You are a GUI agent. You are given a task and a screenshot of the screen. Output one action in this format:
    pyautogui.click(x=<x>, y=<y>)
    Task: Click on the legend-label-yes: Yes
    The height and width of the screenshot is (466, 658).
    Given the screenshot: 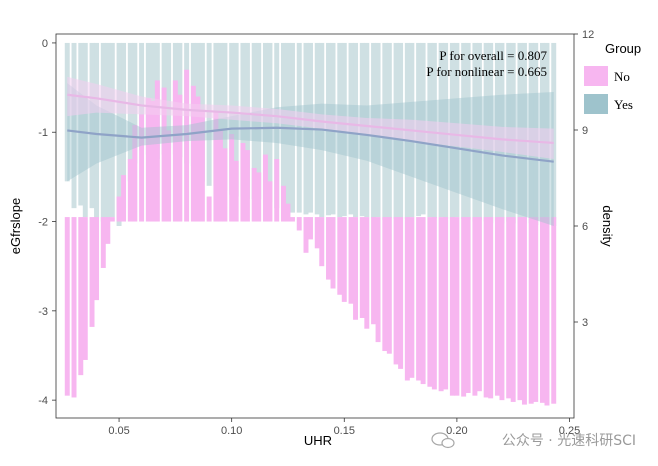 What is the action you would take?
    pyautogui.click(x=623, y=104)
    